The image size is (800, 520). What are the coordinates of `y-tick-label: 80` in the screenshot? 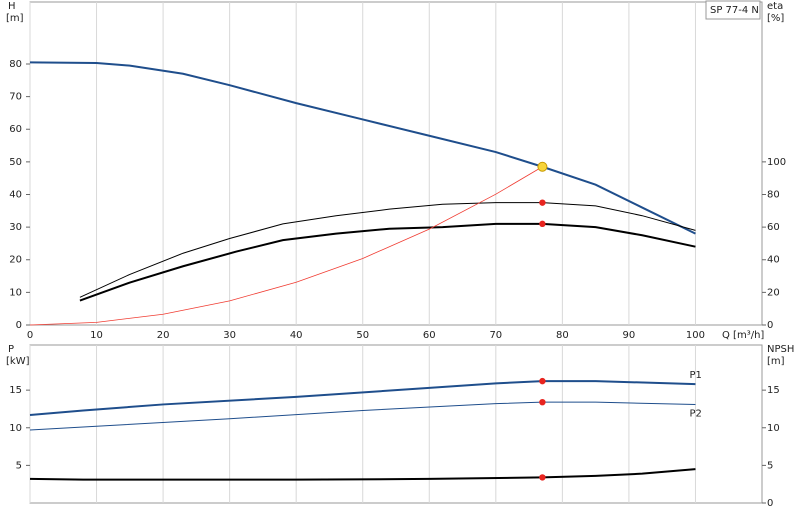 It's located at (15, 64).